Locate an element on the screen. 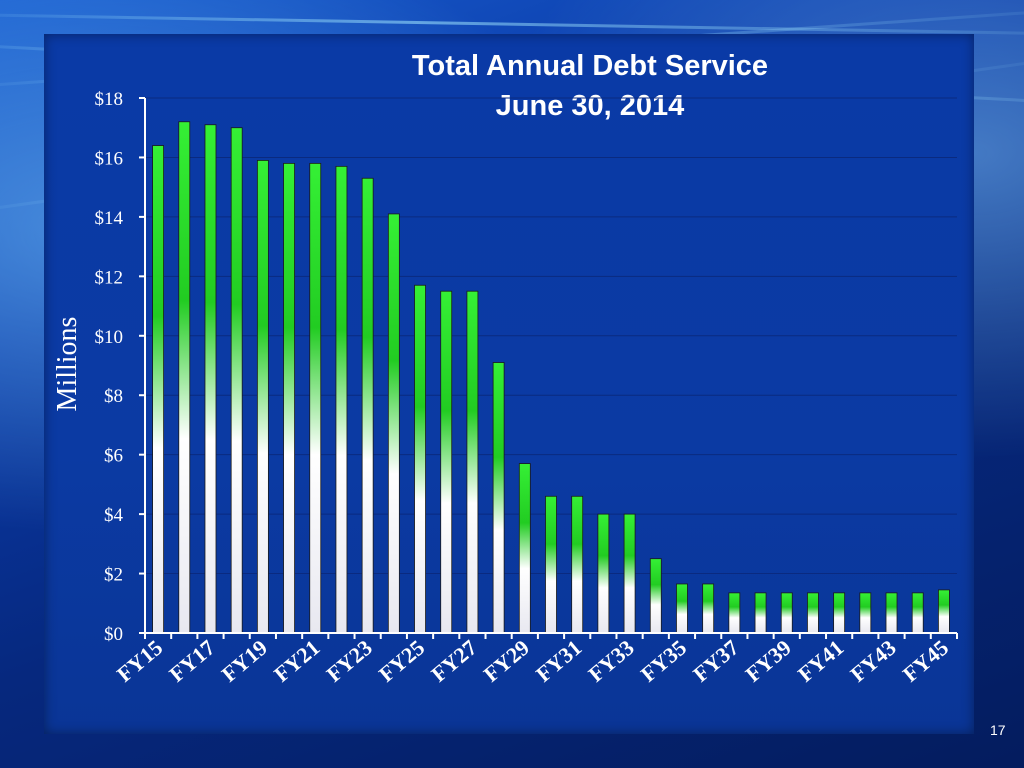 The width and height of the screenshot is (1024, 768). bar-FY30 is located at coordinates (551, 564).